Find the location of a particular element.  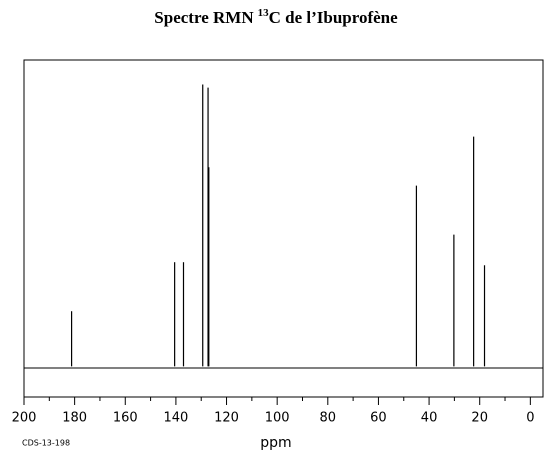

chart-title: Spectre RMN 13C de l’Ibuprofène is located at coordinates (276, 17).